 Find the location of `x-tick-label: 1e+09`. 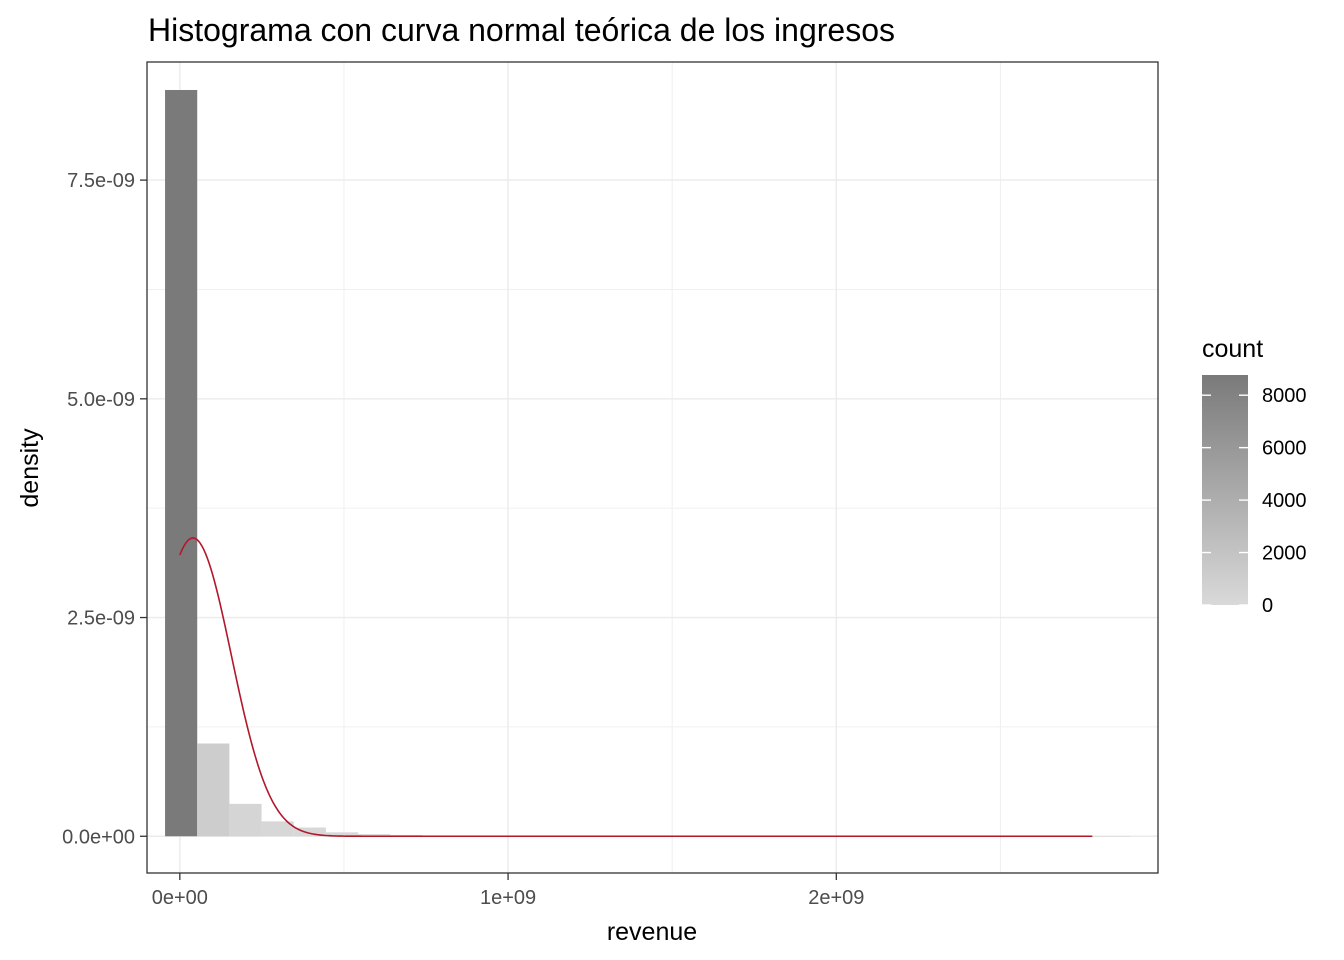

x-tick-label: 1e+09 is located at coordinates (508, 898).